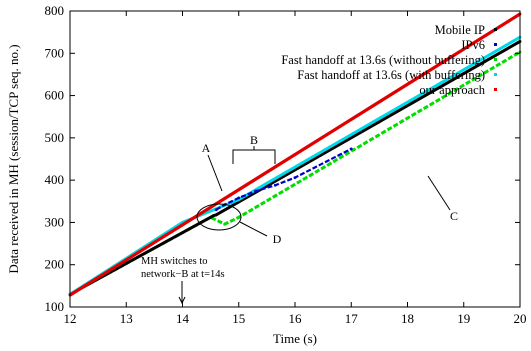  I want to click on x-tick-label: 16, so click(296, 318).